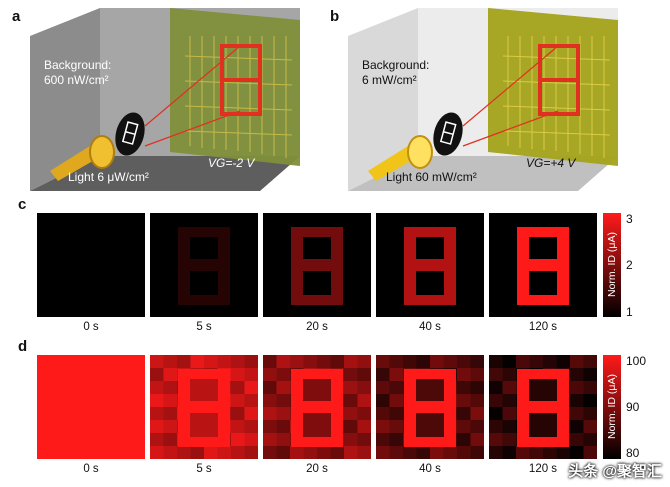  What do you see at coordinates (430, 469) in the screenshot?
I see `panel-d-time-label: 40 s` at bounding box center [430, 469].